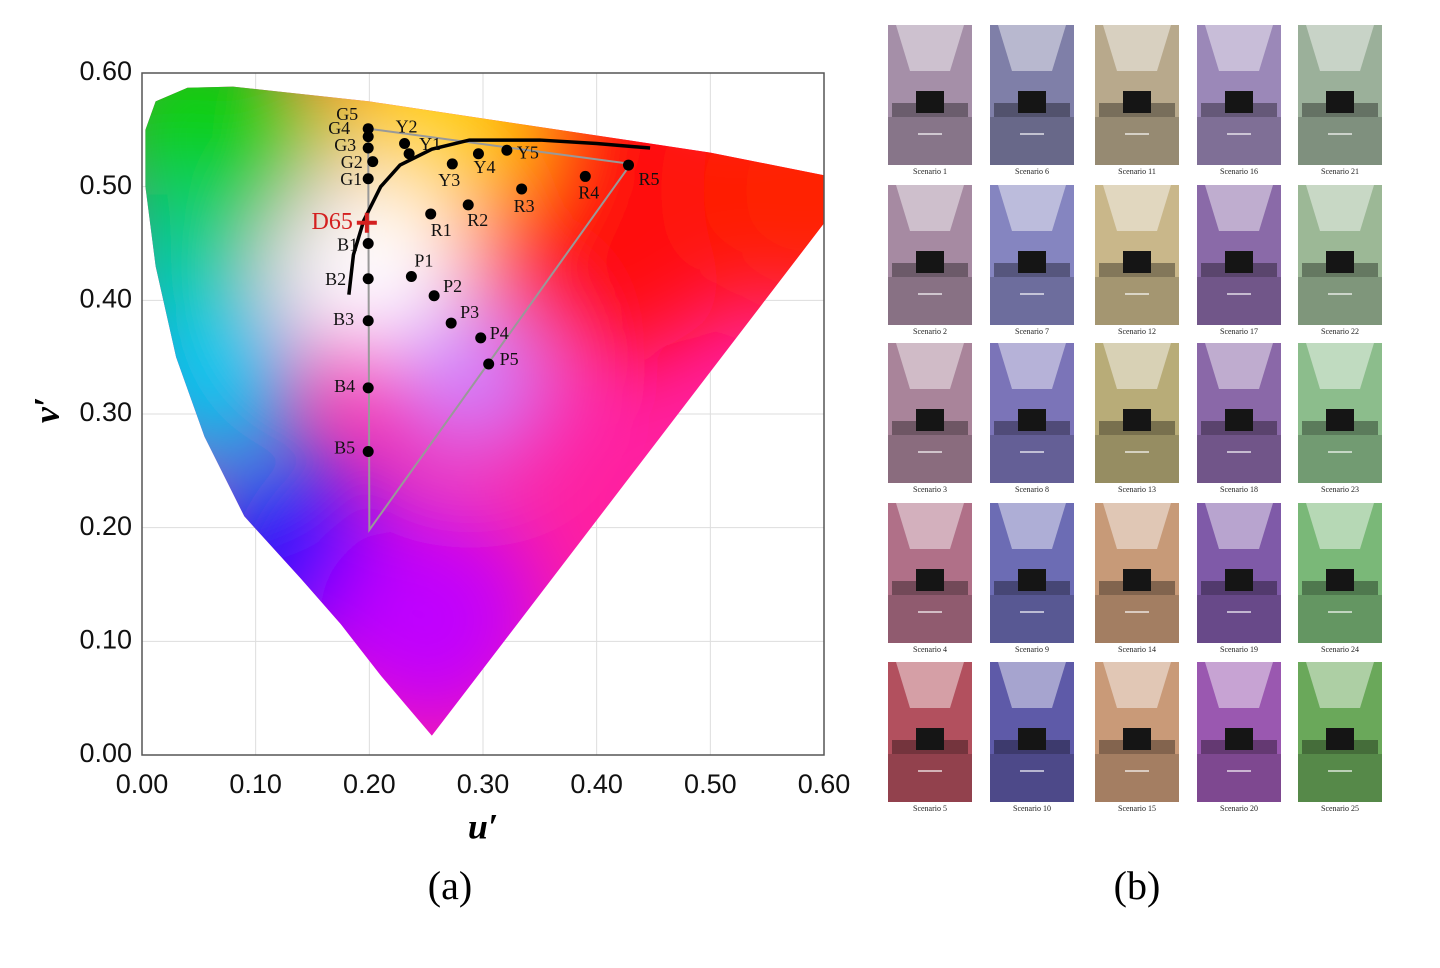  Describe the element at coordinates (339, 128) in the screenshot. I see `point-label: G4` at that location.